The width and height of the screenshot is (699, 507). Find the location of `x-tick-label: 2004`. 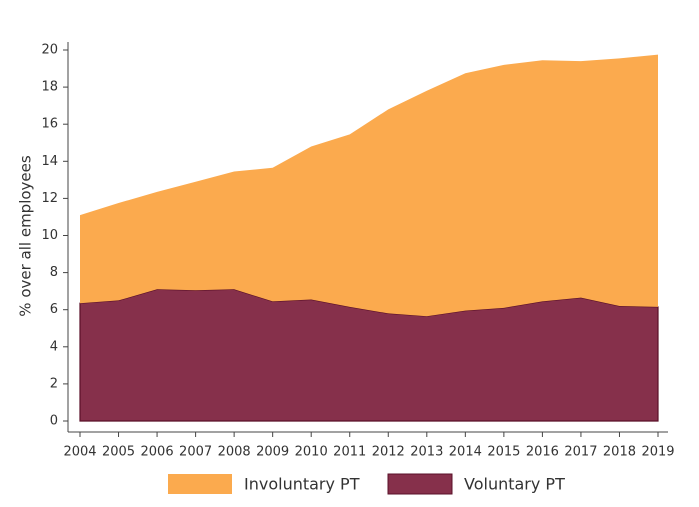

x-tick-label: 2004 is located at coordinates (79, 452).